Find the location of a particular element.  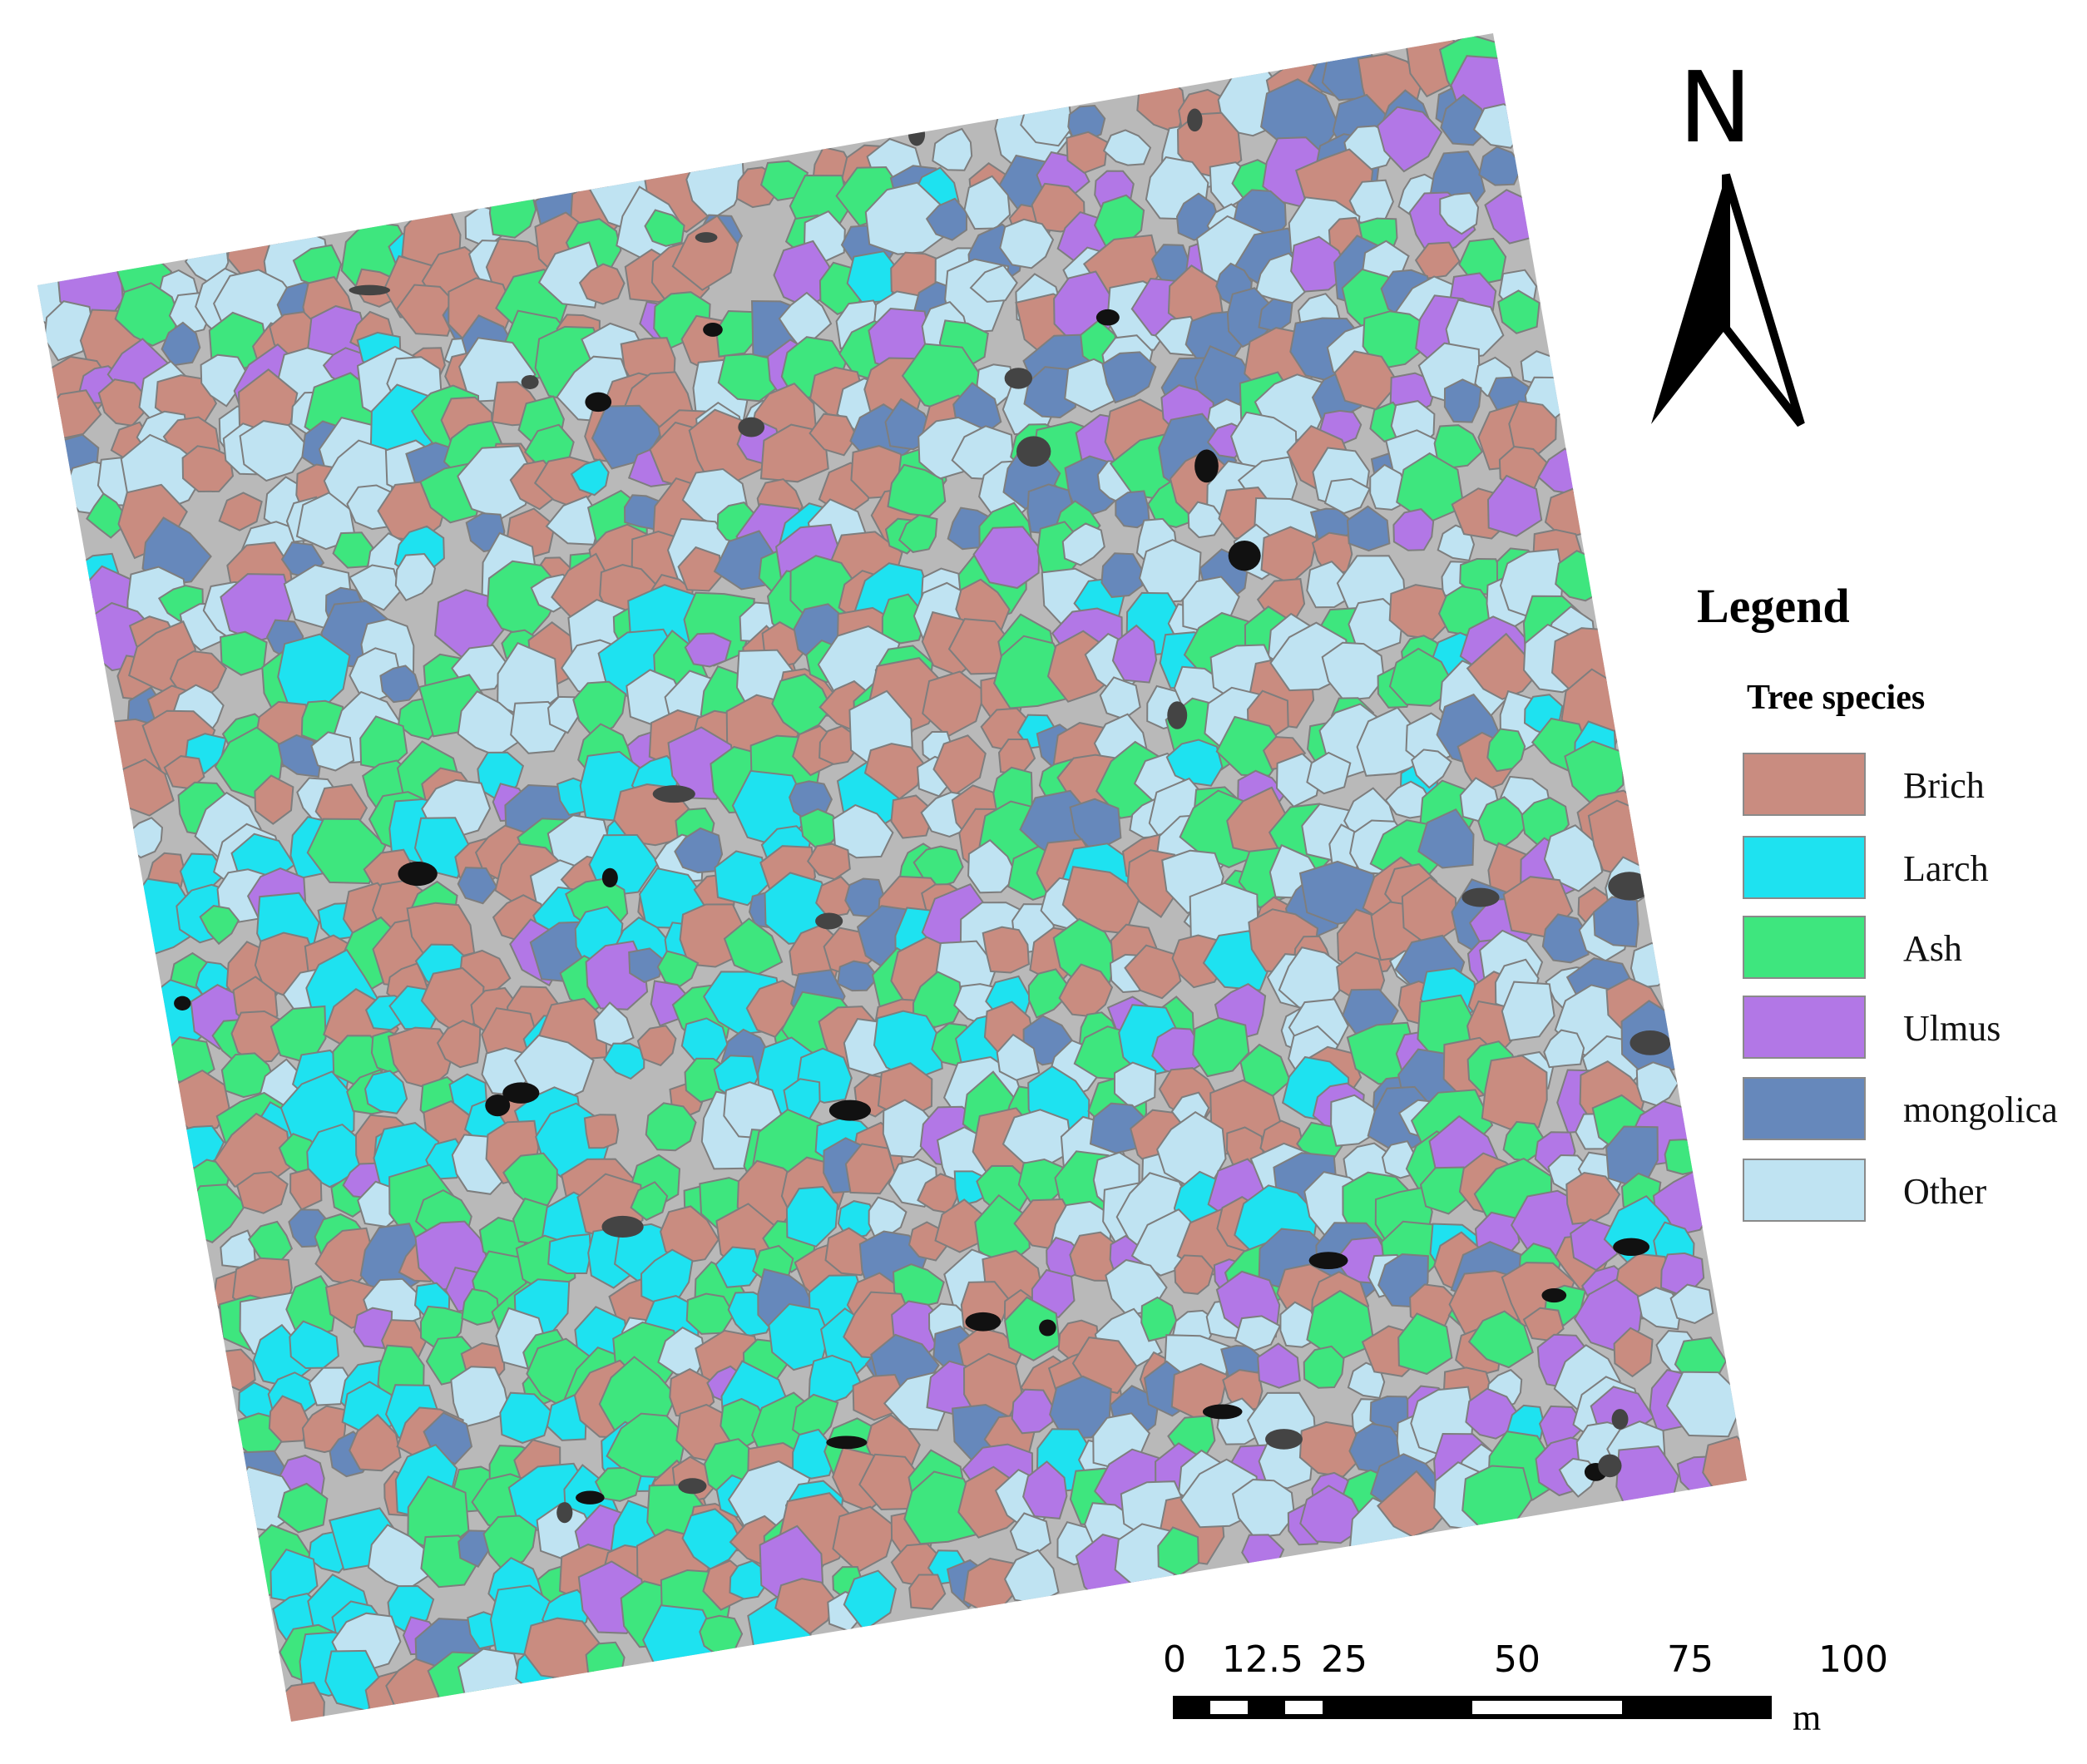

legend-label: Ash is located at coordinates (1932, 948).